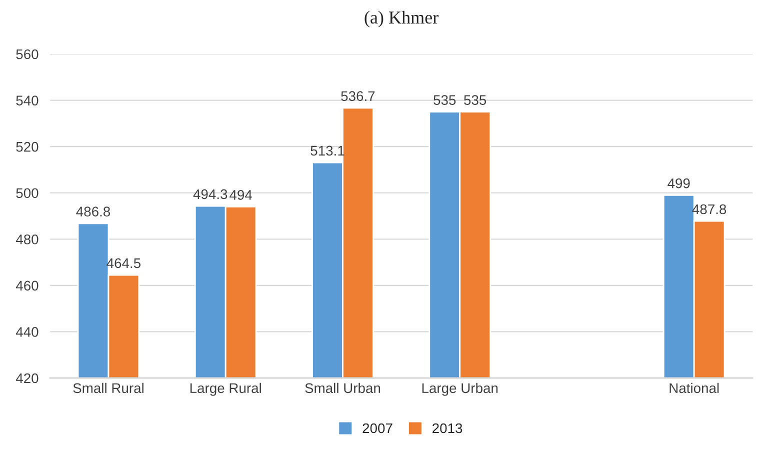  I want to click on y-tick-label: 480, so click(27, 239).